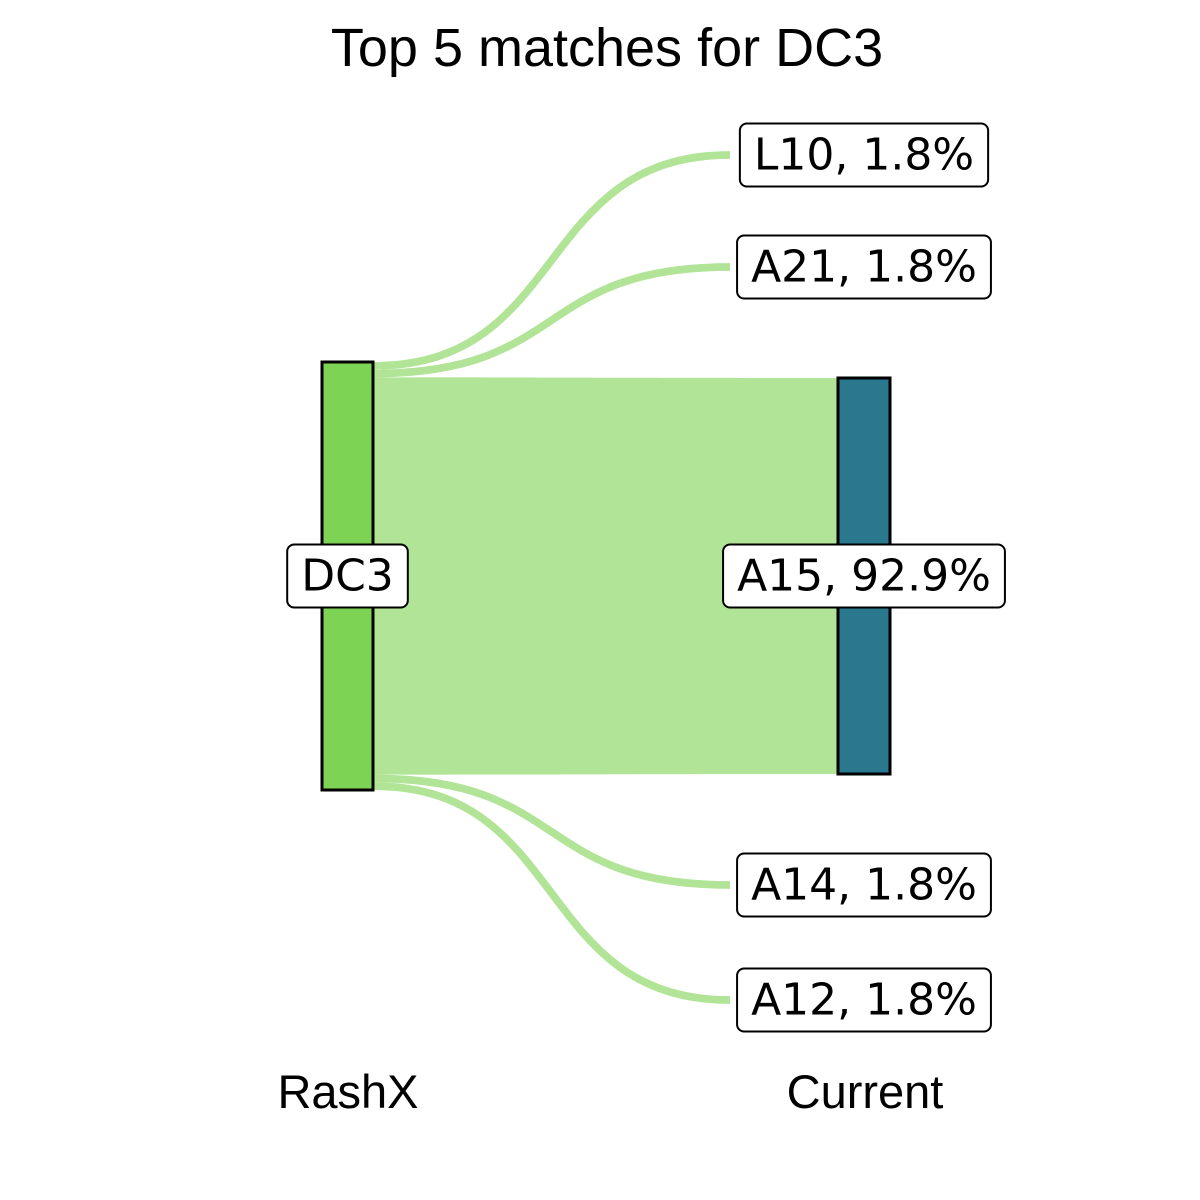 The image size is (1200, 1200). I want to click on label-l10-text: L10, 1.8%, so click(864, 155).